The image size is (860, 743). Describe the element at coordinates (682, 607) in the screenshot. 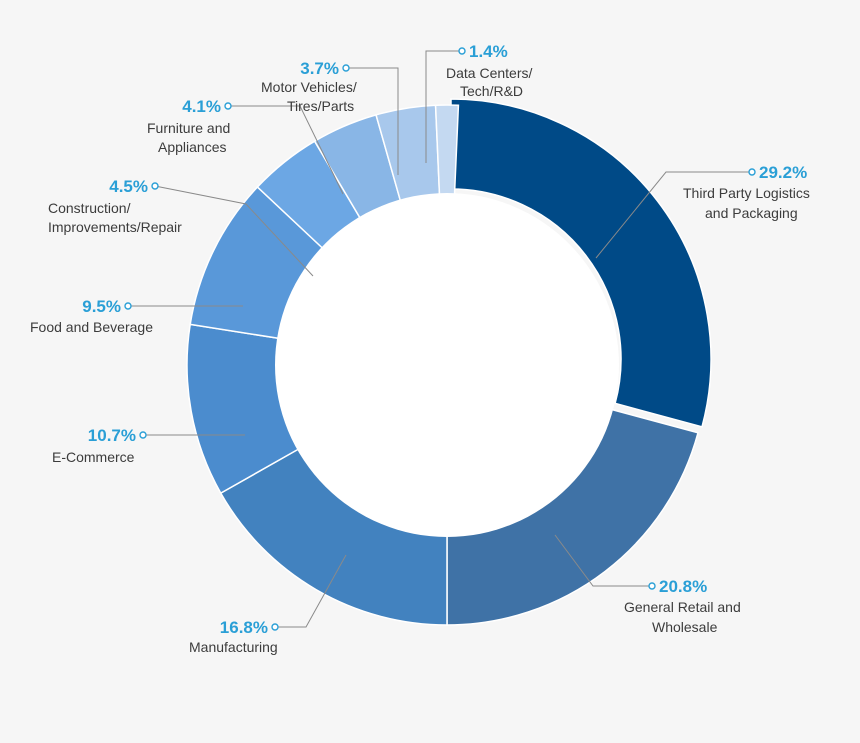

I see `slice-category-label-1-0: General Retail and` at that location.